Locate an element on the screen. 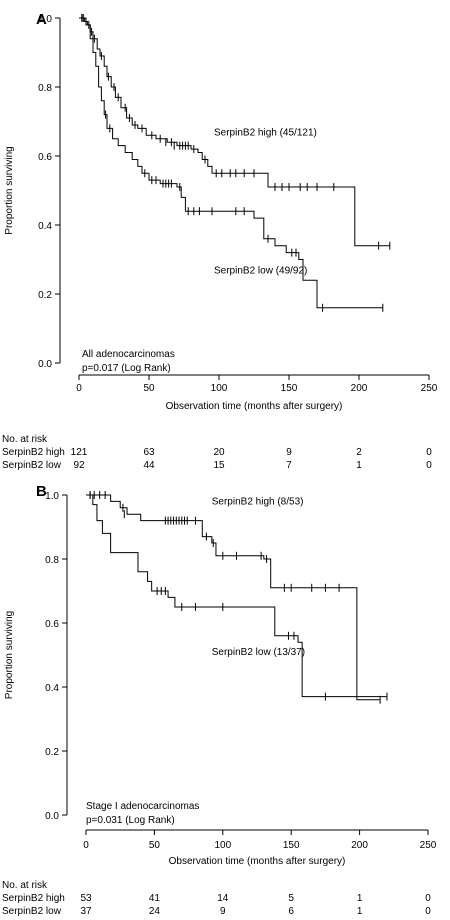 The image size is (450, 920). series-label: SerpinB2 low (49/92) is located at coordinates (260, 270).